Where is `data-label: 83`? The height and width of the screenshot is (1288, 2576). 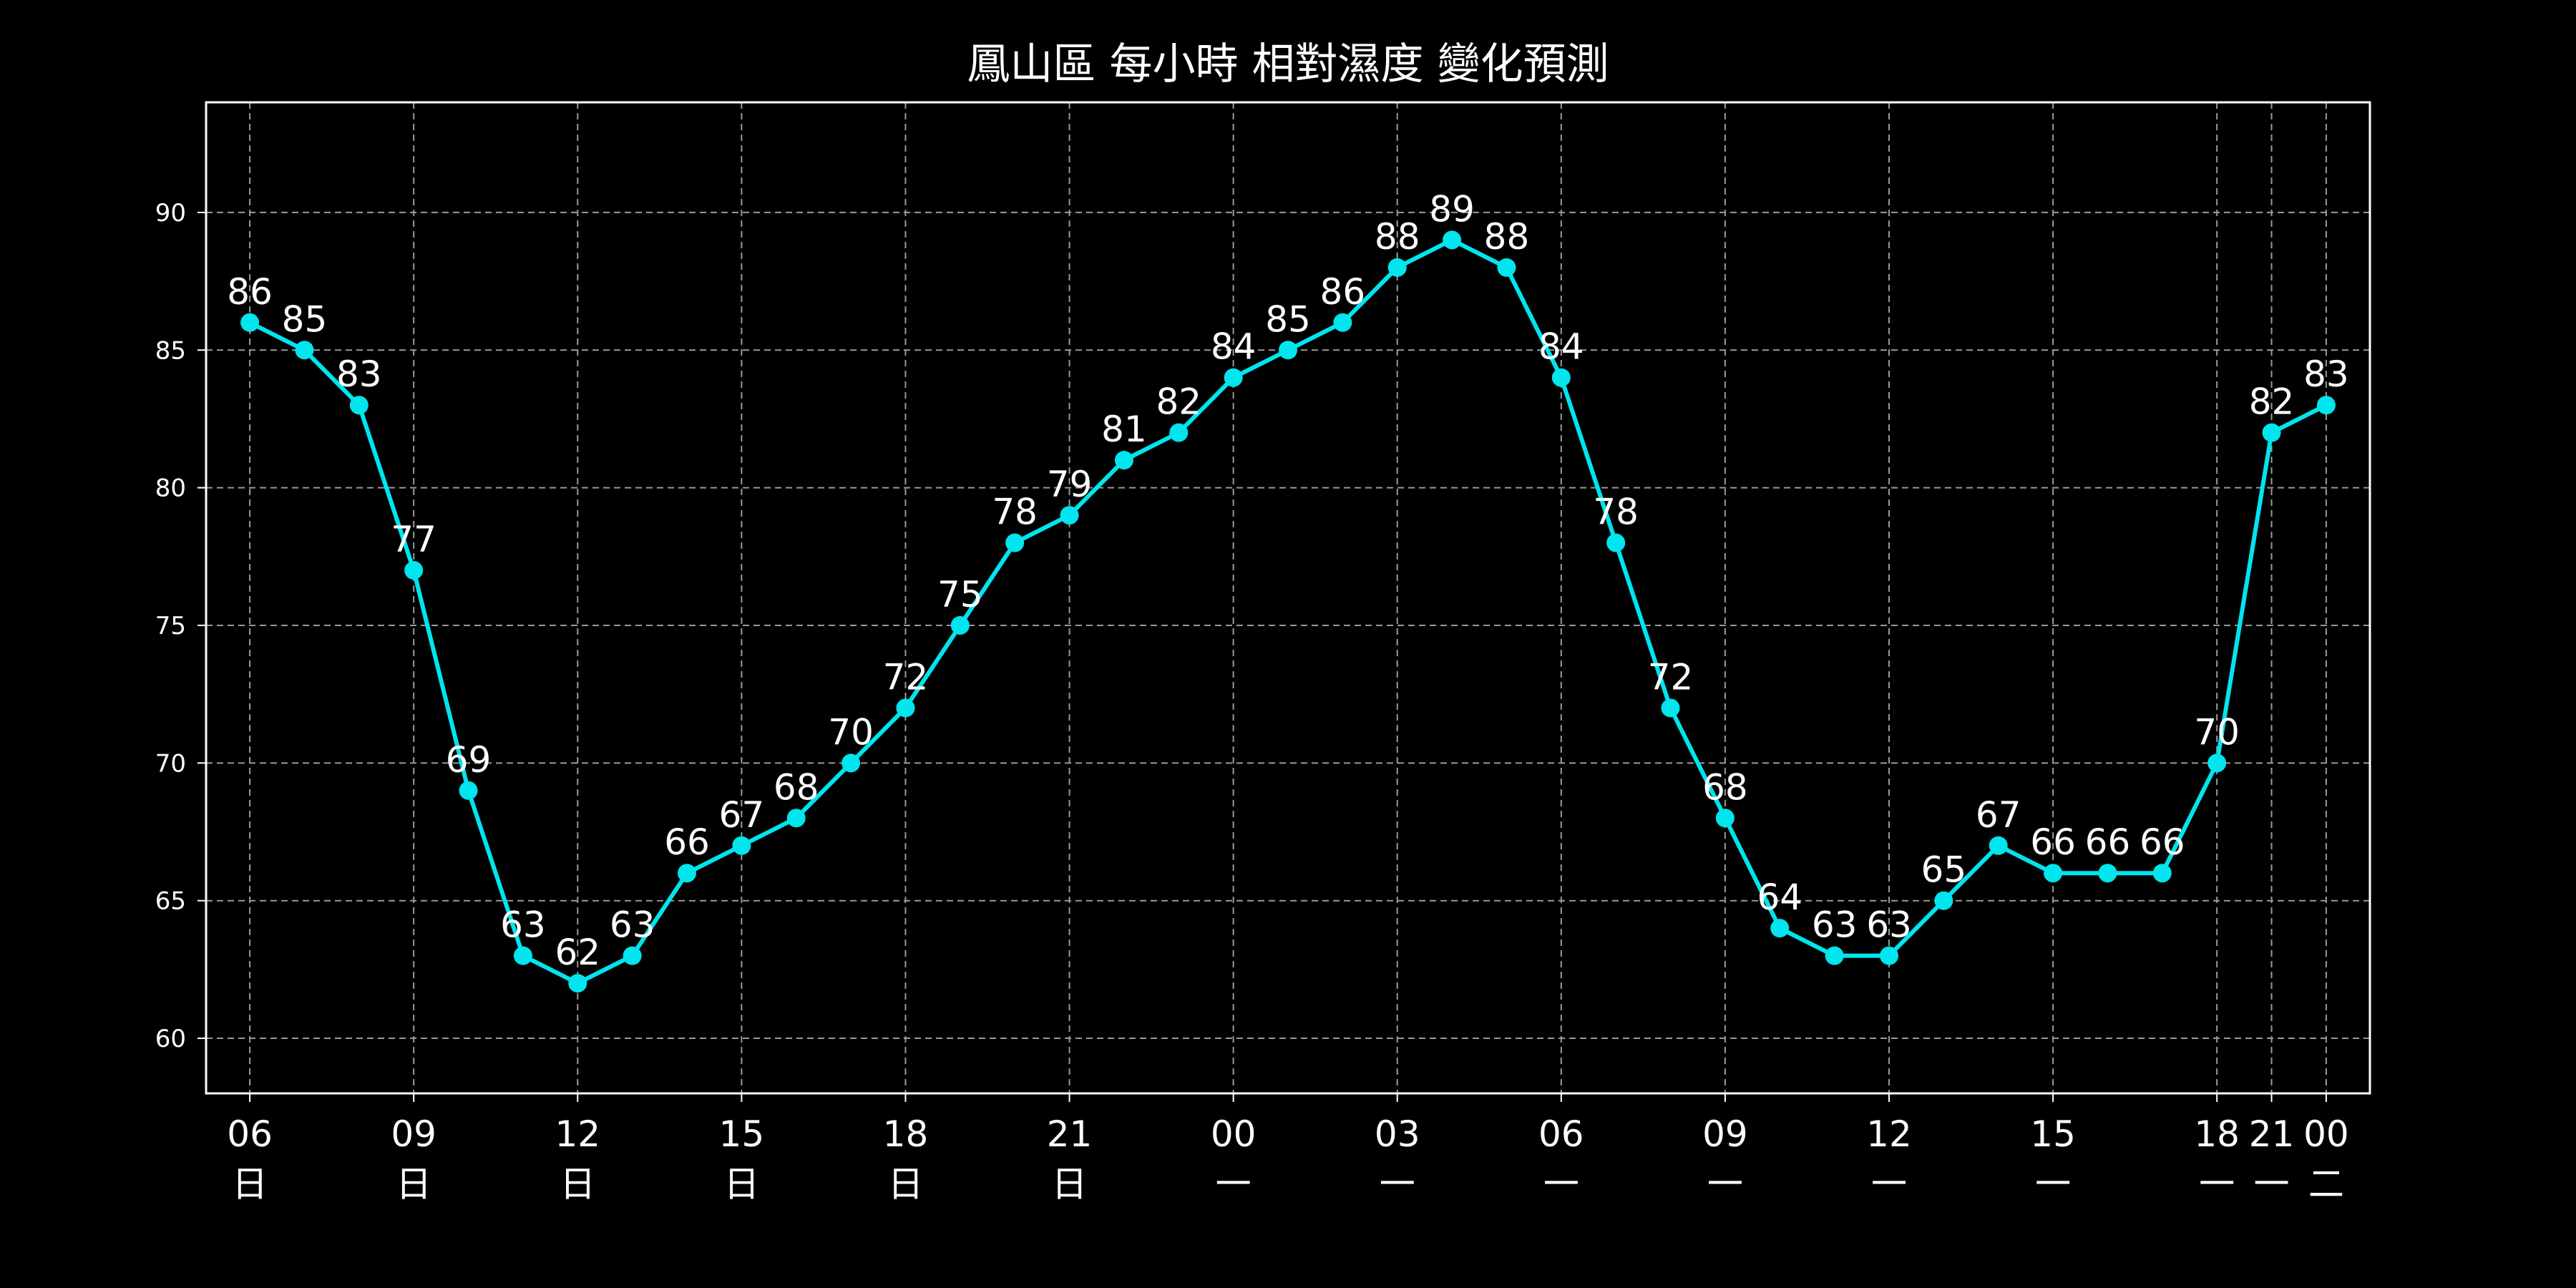
data-label: 83 is located at coordinates (2326, 374).